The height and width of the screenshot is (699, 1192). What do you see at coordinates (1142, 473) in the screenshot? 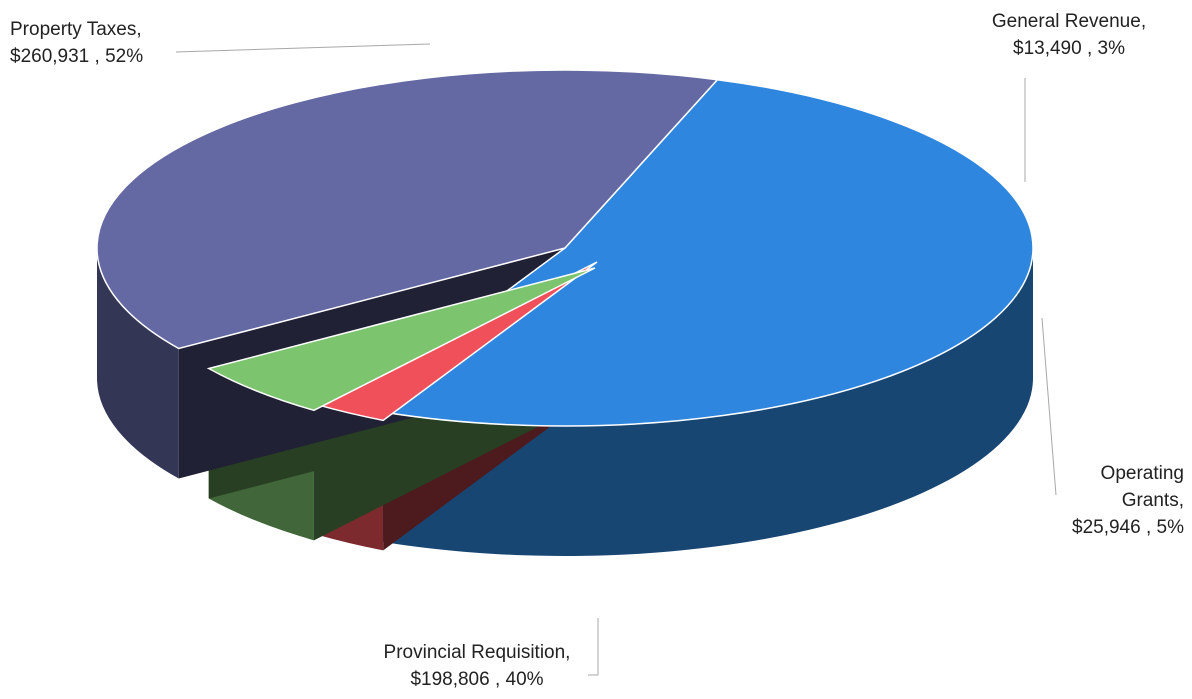
I see `label-category: Operating` at bounding box center [1142, 473].